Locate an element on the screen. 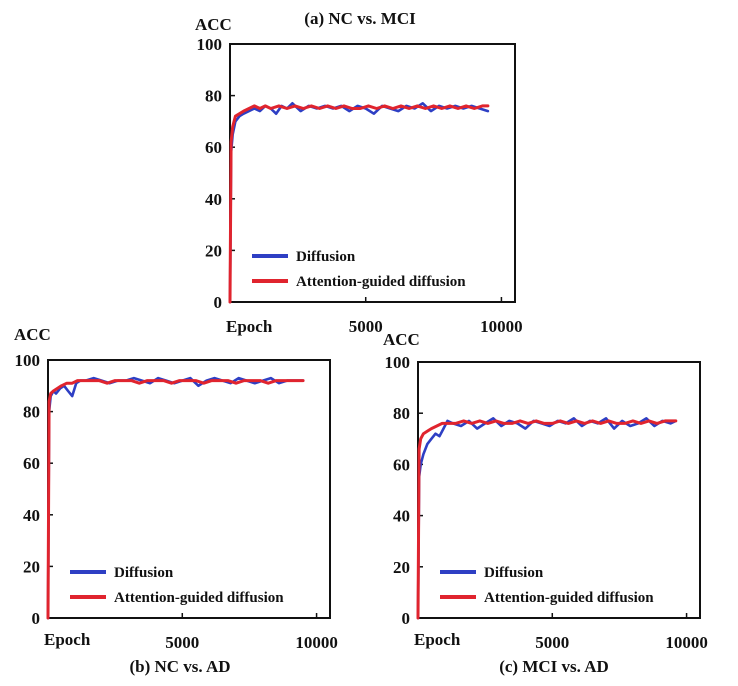 The width and height of the screenshot is (738, 686). chart-title: (c) MCI vs. AD is located at coordinates (554, 666).